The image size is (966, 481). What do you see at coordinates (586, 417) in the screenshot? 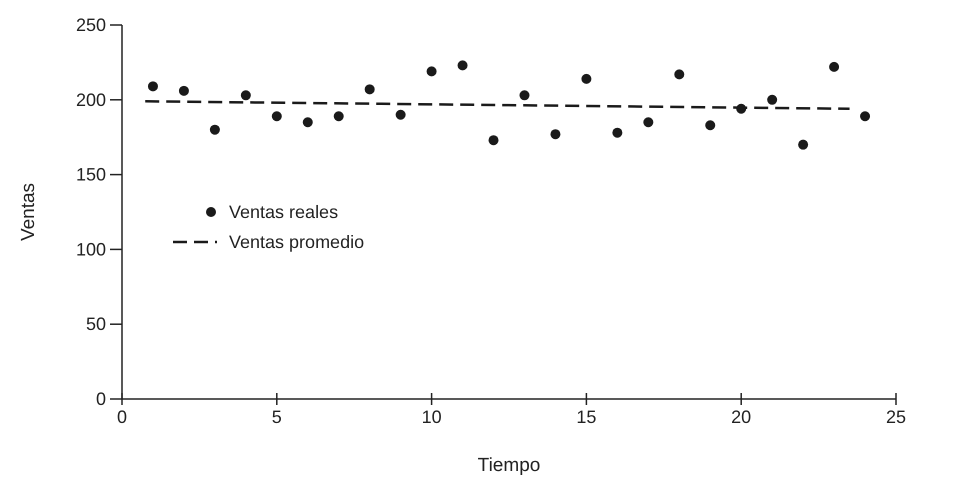
I see `x-tick-label: 15` at bounding box center [586, 417].